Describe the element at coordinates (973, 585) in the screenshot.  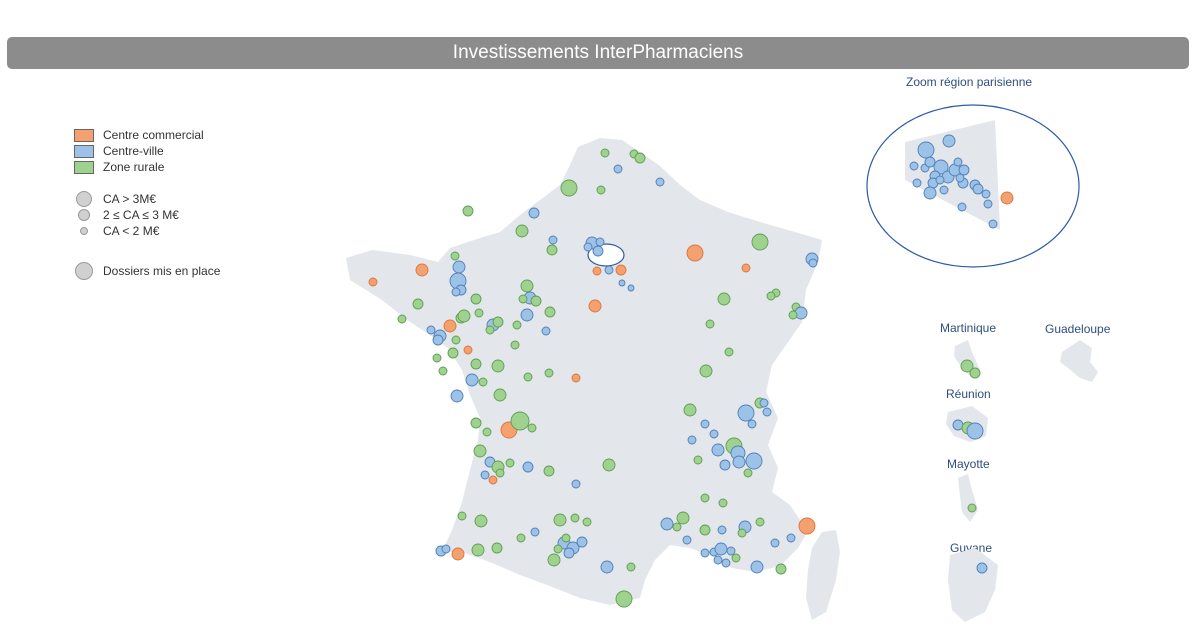
I see `guyane-shape` at that location.